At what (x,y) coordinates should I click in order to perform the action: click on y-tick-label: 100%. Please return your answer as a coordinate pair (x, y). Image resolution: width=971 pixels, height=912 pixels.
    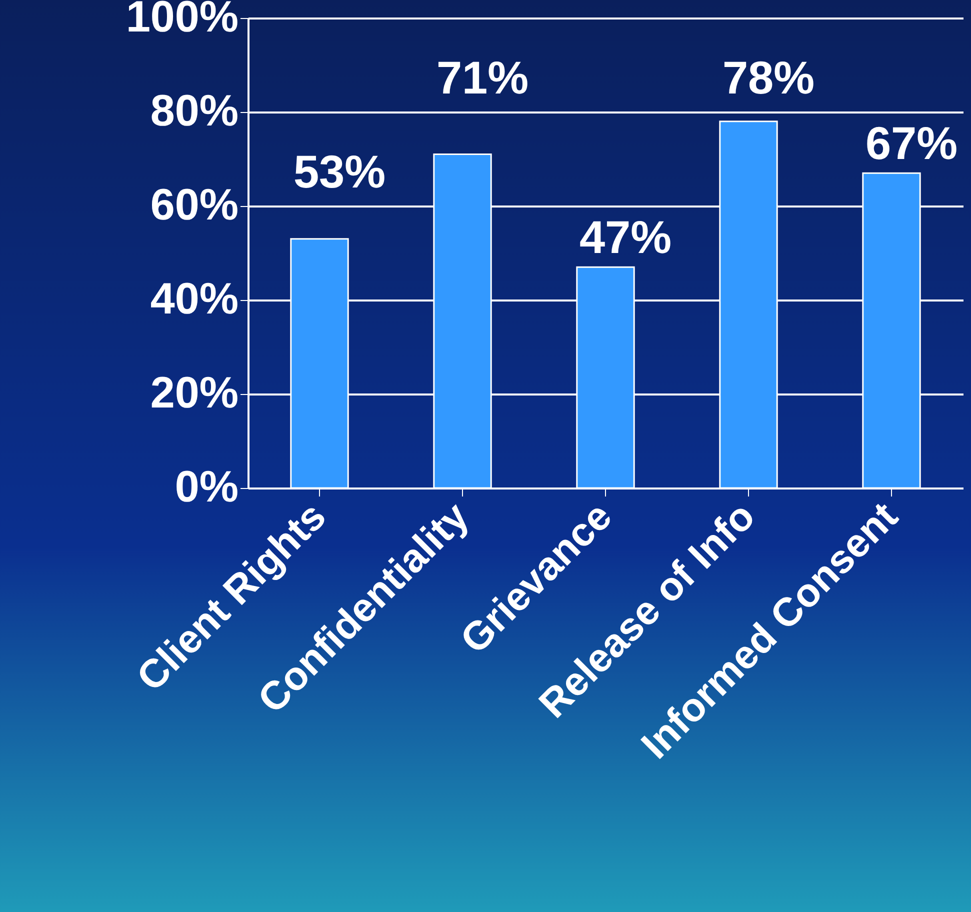
    Looking at the image, I should click on (182, 21).